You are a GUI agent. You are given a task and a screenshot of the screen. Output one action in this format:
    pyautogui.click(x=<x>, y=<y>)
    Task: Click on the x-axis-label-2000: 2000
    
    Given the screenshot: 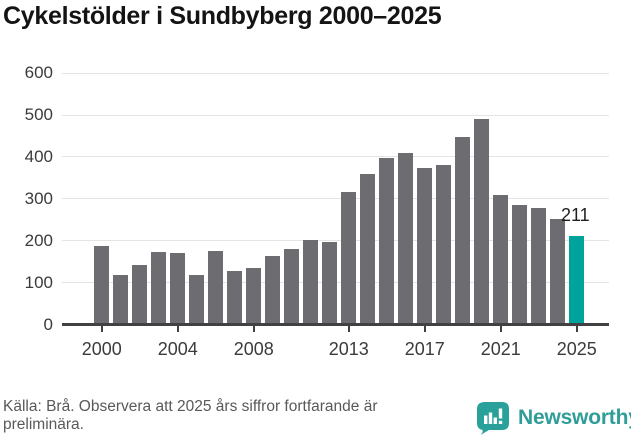 What is the action you would take?
    pyautogui.click(x=101, y=349)
    